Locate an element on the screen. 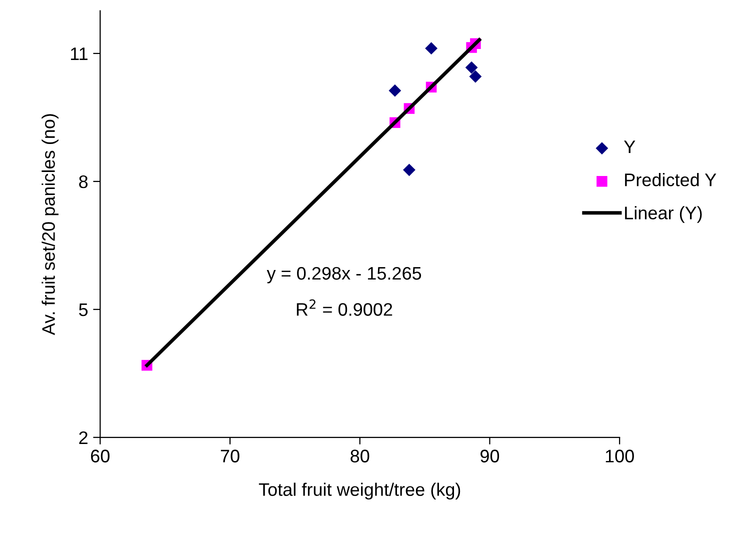 The width and height of the screenshot is (742, 540). annotation: y = 0.298x - 15.265 is located at coordinates (344, 275).